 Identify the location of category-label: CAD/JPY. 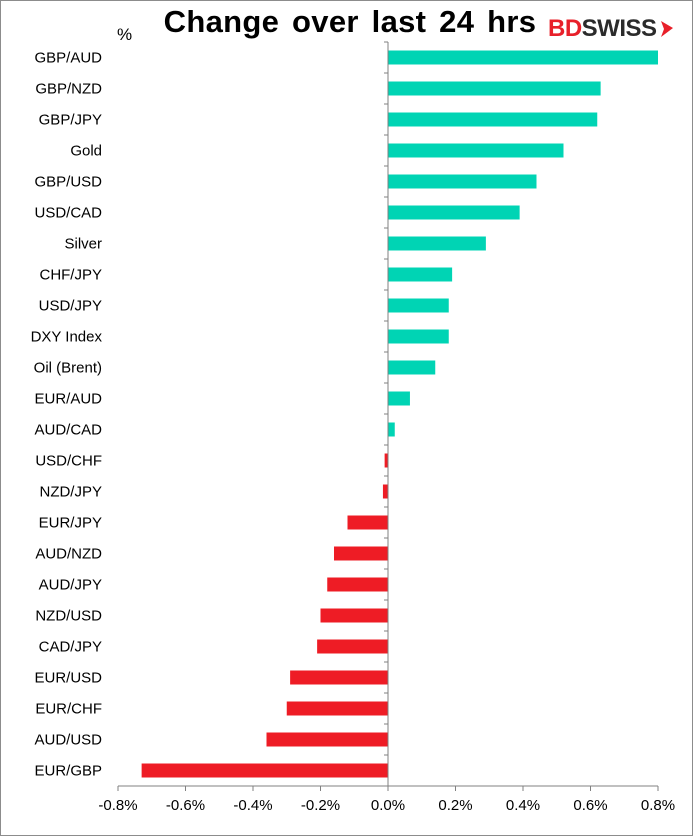
(70, 647).